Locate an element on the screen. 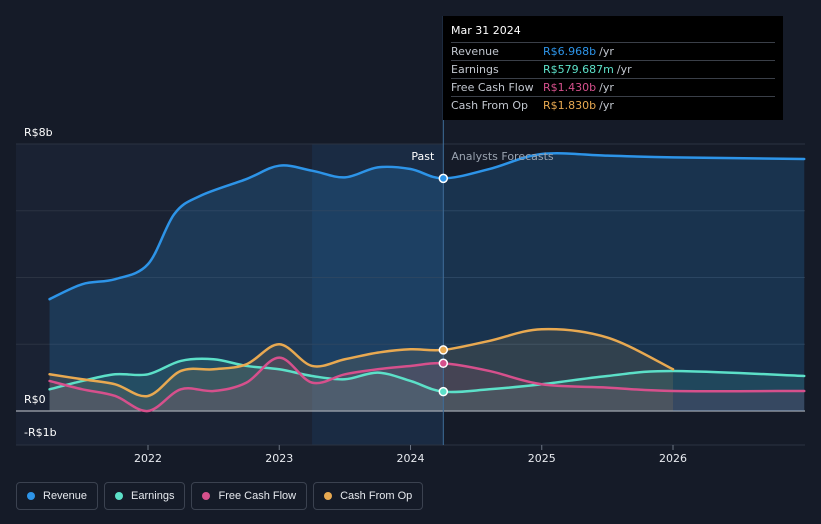 The image size is (821, 524). legend-item-cash-from-op: Cash From Op is located at coordinates (368, 496).